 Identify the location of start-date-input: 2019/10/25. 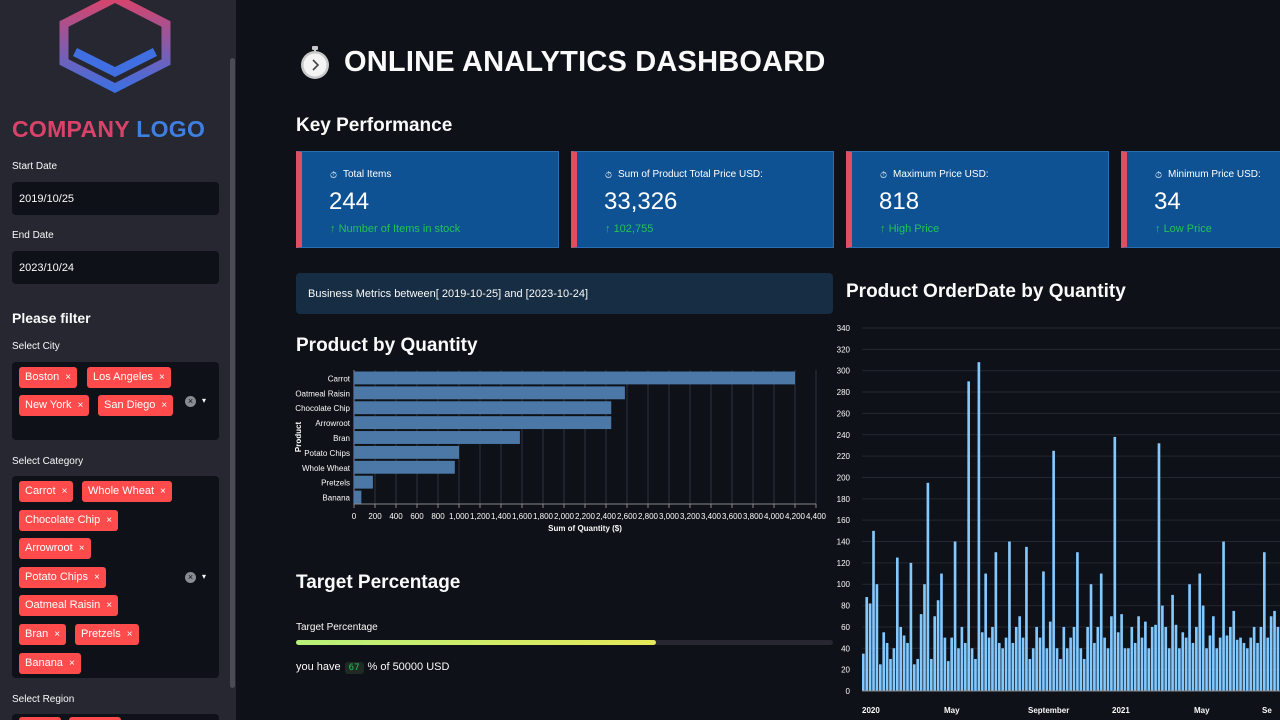
(115, 198).